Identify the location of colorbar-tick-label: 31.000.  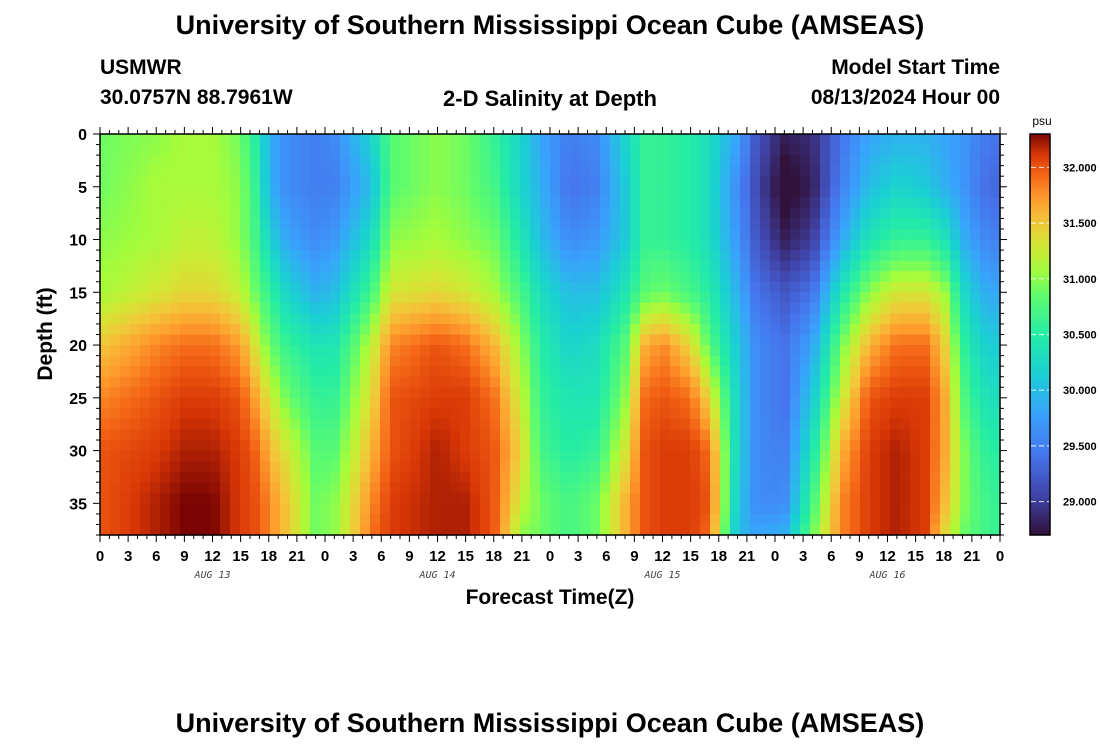
(1080, 280).